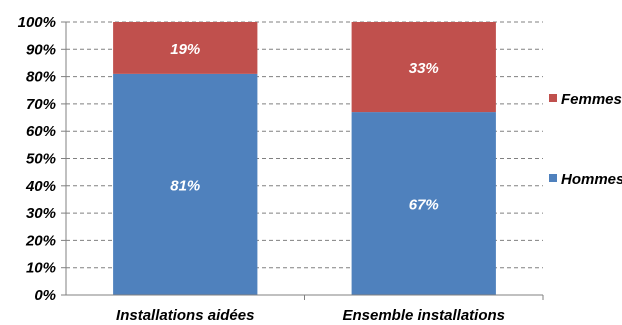 This screenshot has height=325, width=622. What do you see at coordinates (553, 98) in the screenshot?
I see `legend-swatch-femmes` at bounding box center [553, 98].